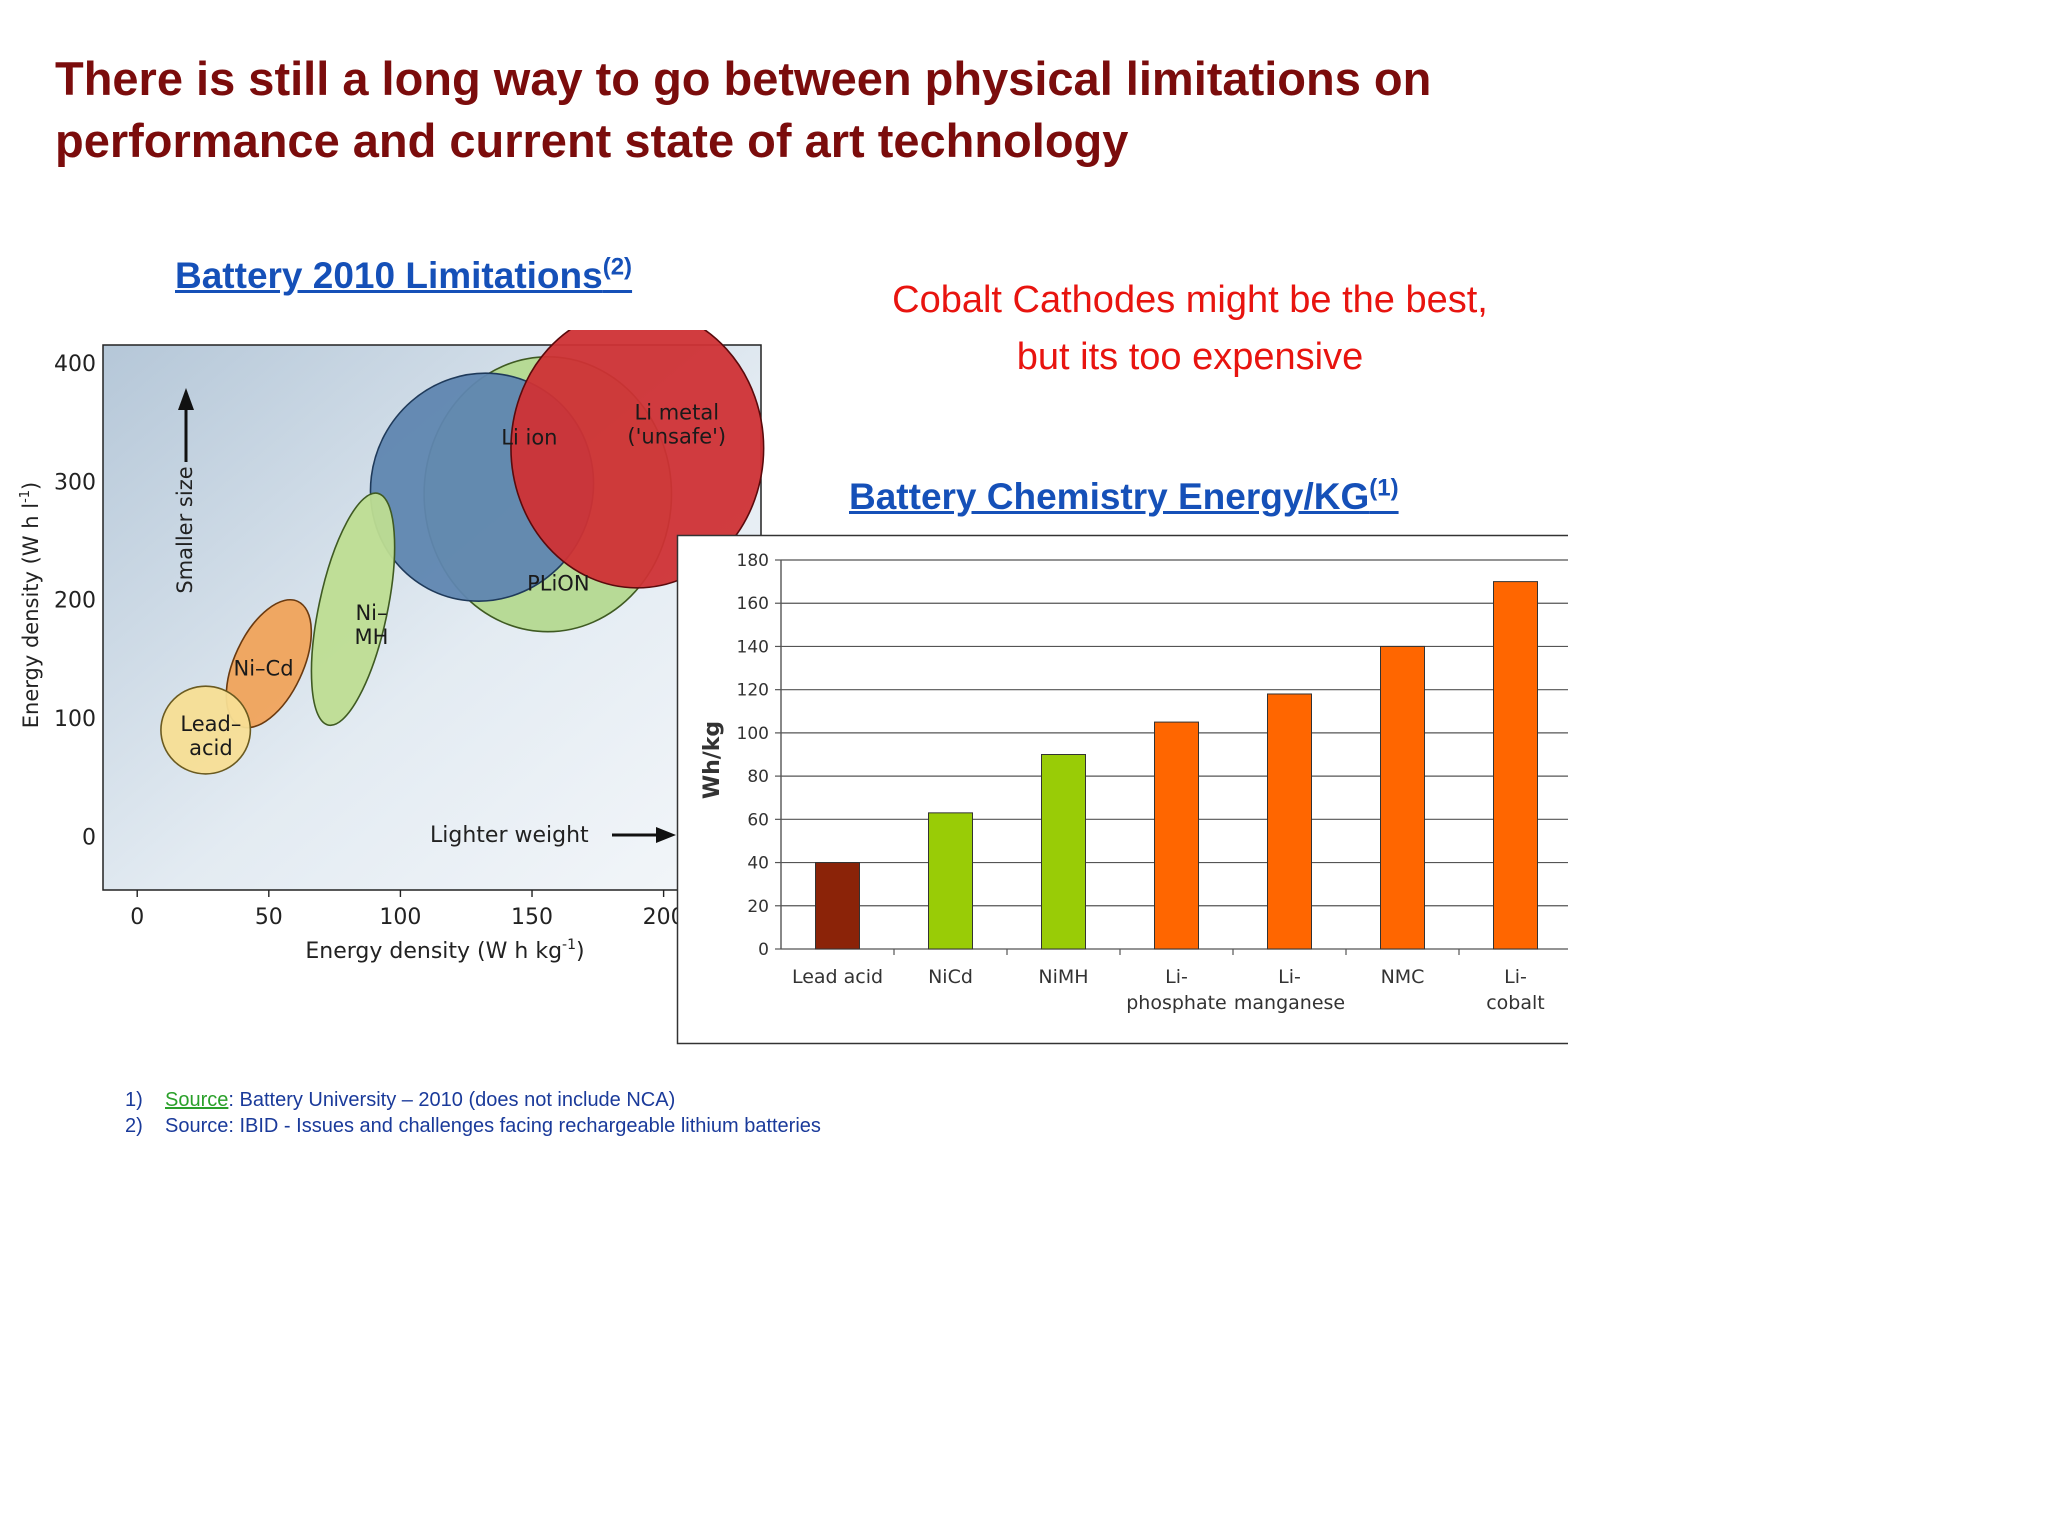 The image size is (2048, 1536). Describe the element at coordinates (264, 669) in the screenshot. I see `region-label: Ni–Cd` at that location.